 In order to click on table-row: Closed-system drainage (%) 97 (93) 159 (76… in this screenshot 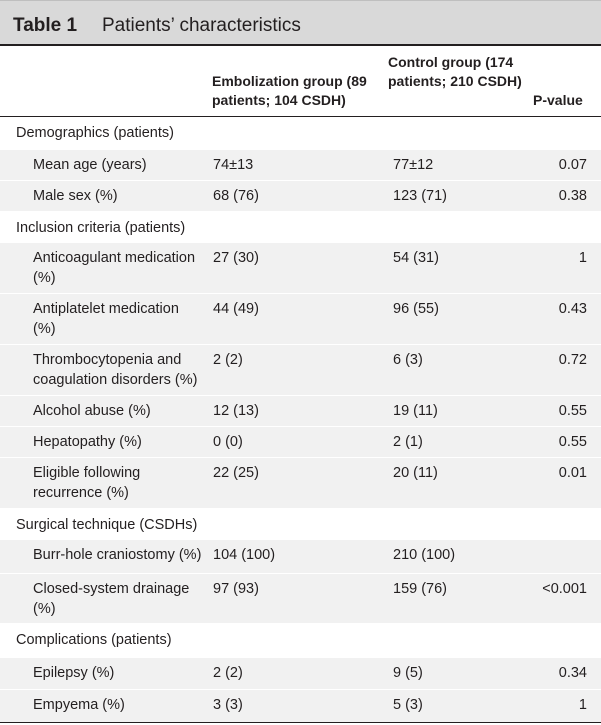, I will do `click(300, 598)`.